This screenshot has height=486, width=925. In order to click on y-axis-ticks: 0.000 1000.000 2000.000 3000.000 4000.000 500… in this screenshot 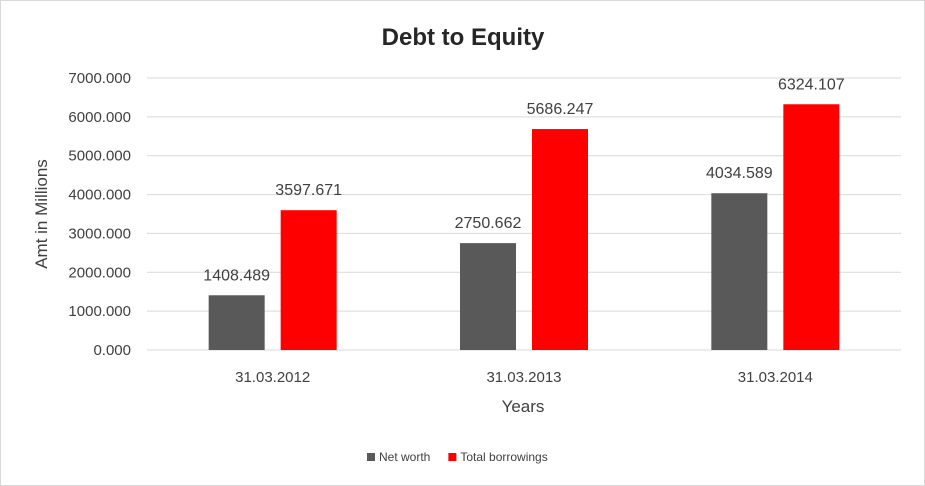, I will do `click(99, 214)`.